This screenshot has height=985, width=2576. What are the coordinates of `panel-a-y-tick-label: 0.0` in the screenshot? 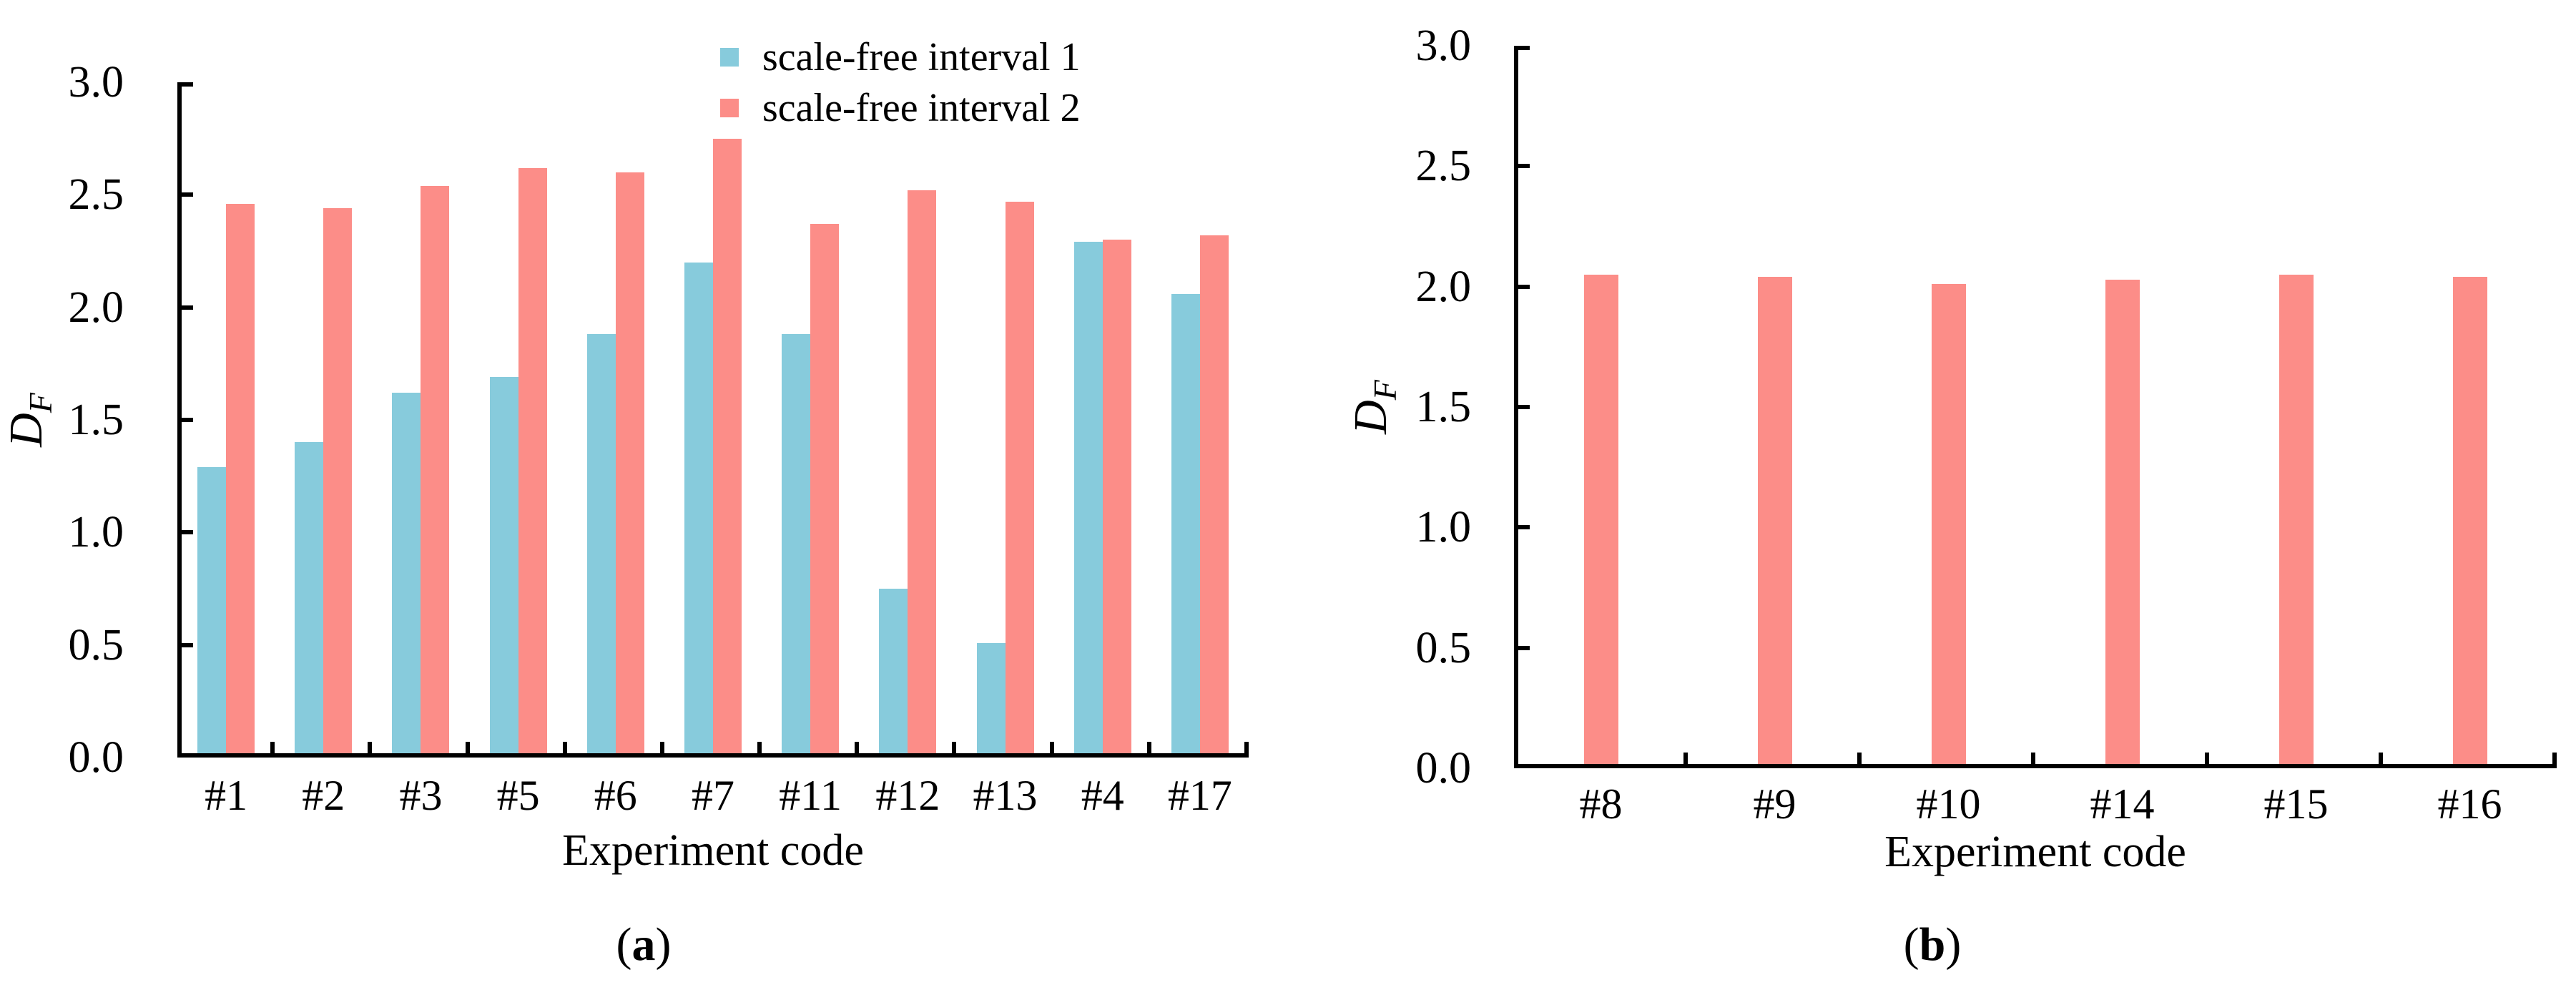 It's located at (96, 757).